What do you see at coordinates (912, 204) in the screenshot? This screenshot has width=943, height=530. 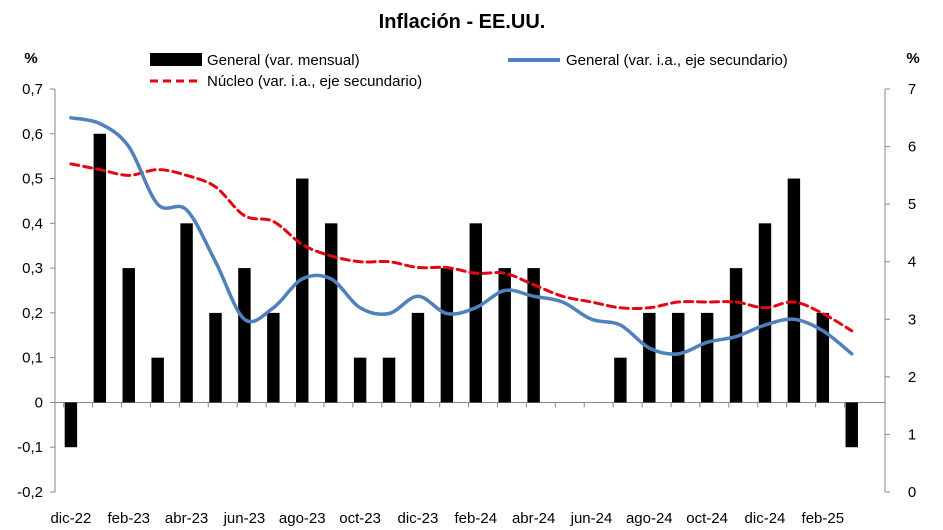 I see `y-right-tick-label: 5` at bounding box center [912, 204].